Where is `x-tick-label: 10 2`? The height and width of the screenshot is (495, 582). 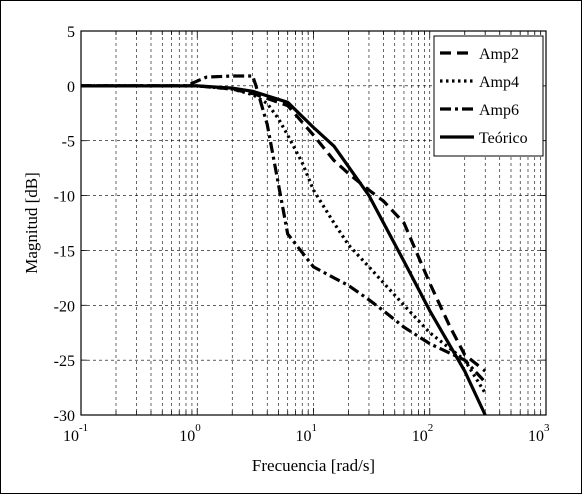 x-tick-label: 10 2 is located at coordinates (423, 433).